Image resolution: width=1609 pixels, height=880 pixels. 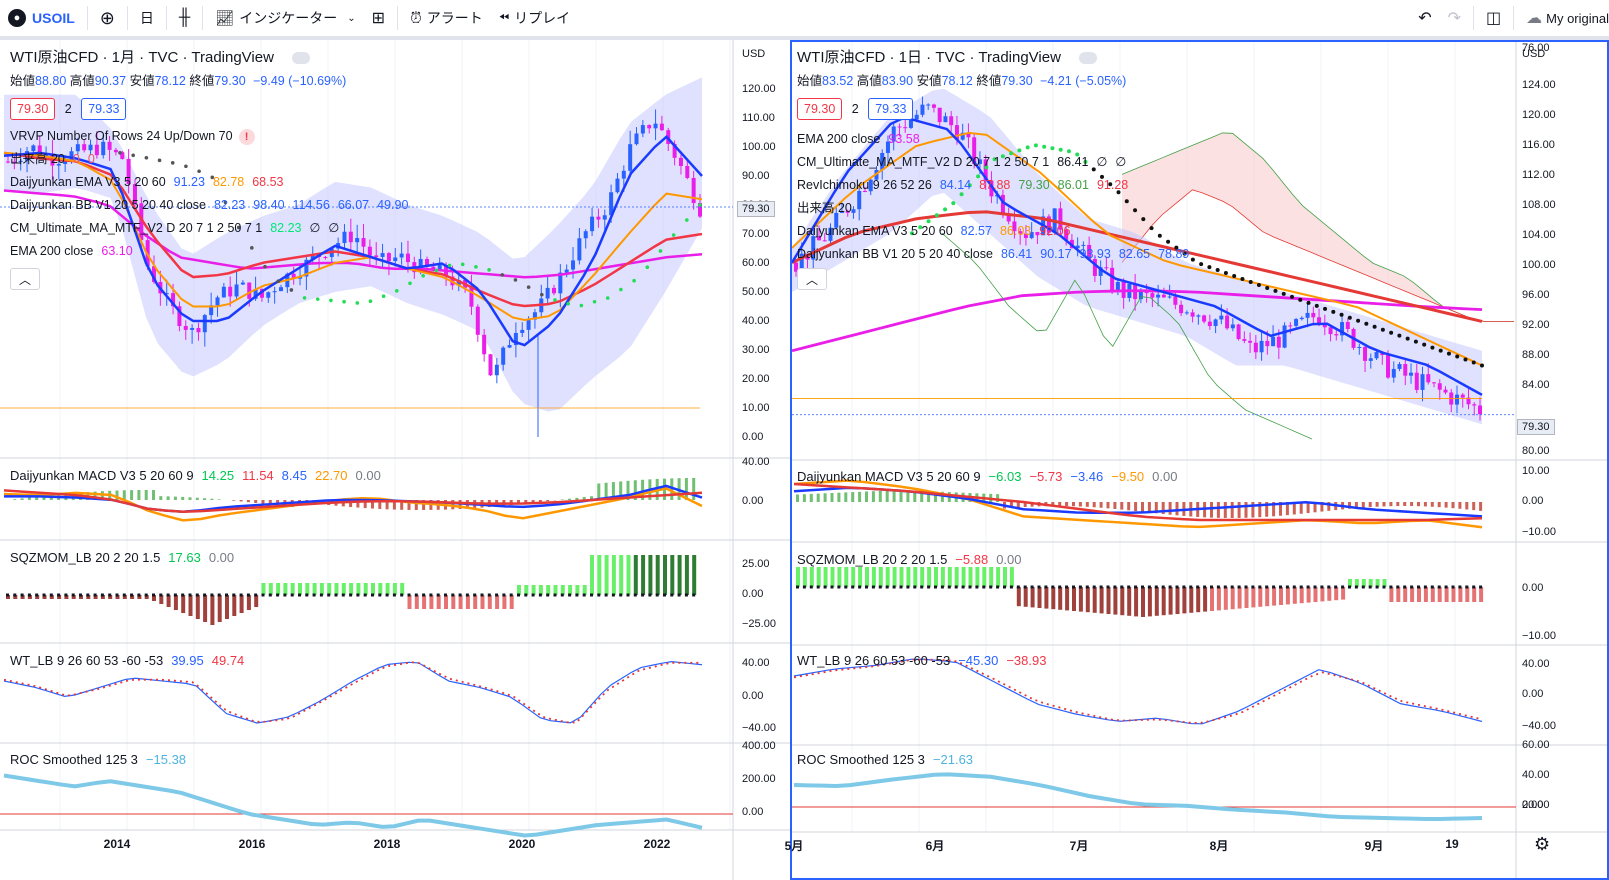 I want to click on indicator-value: 82.78, so click(x=228, y=182).